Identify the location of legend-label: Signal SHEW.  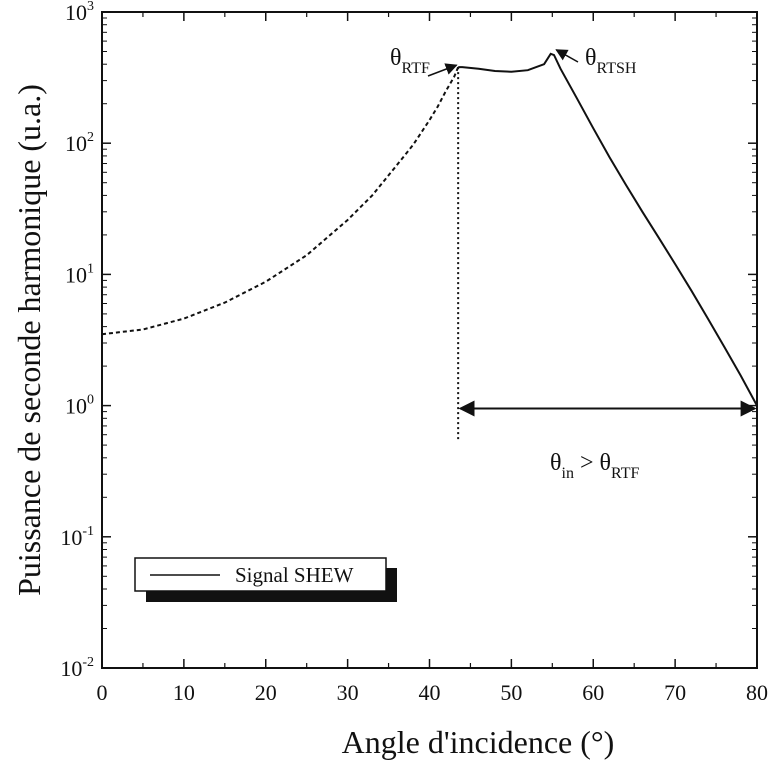
(294, 575).